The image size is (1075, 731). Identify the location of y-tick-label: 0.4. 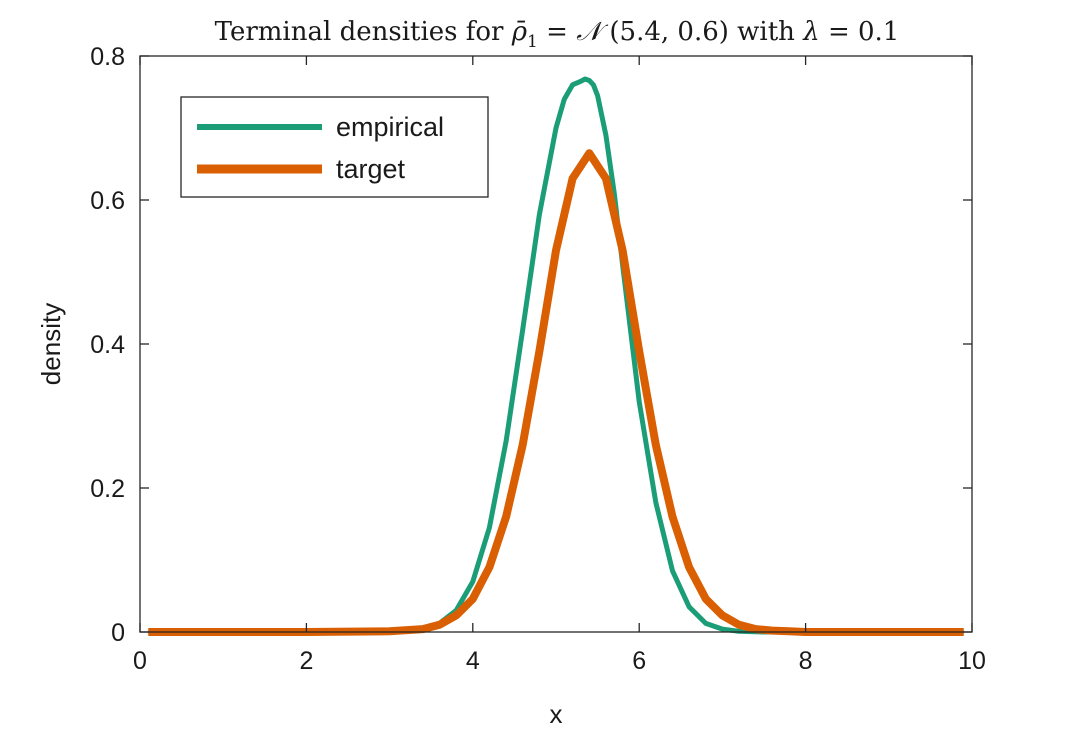
(107, 345).